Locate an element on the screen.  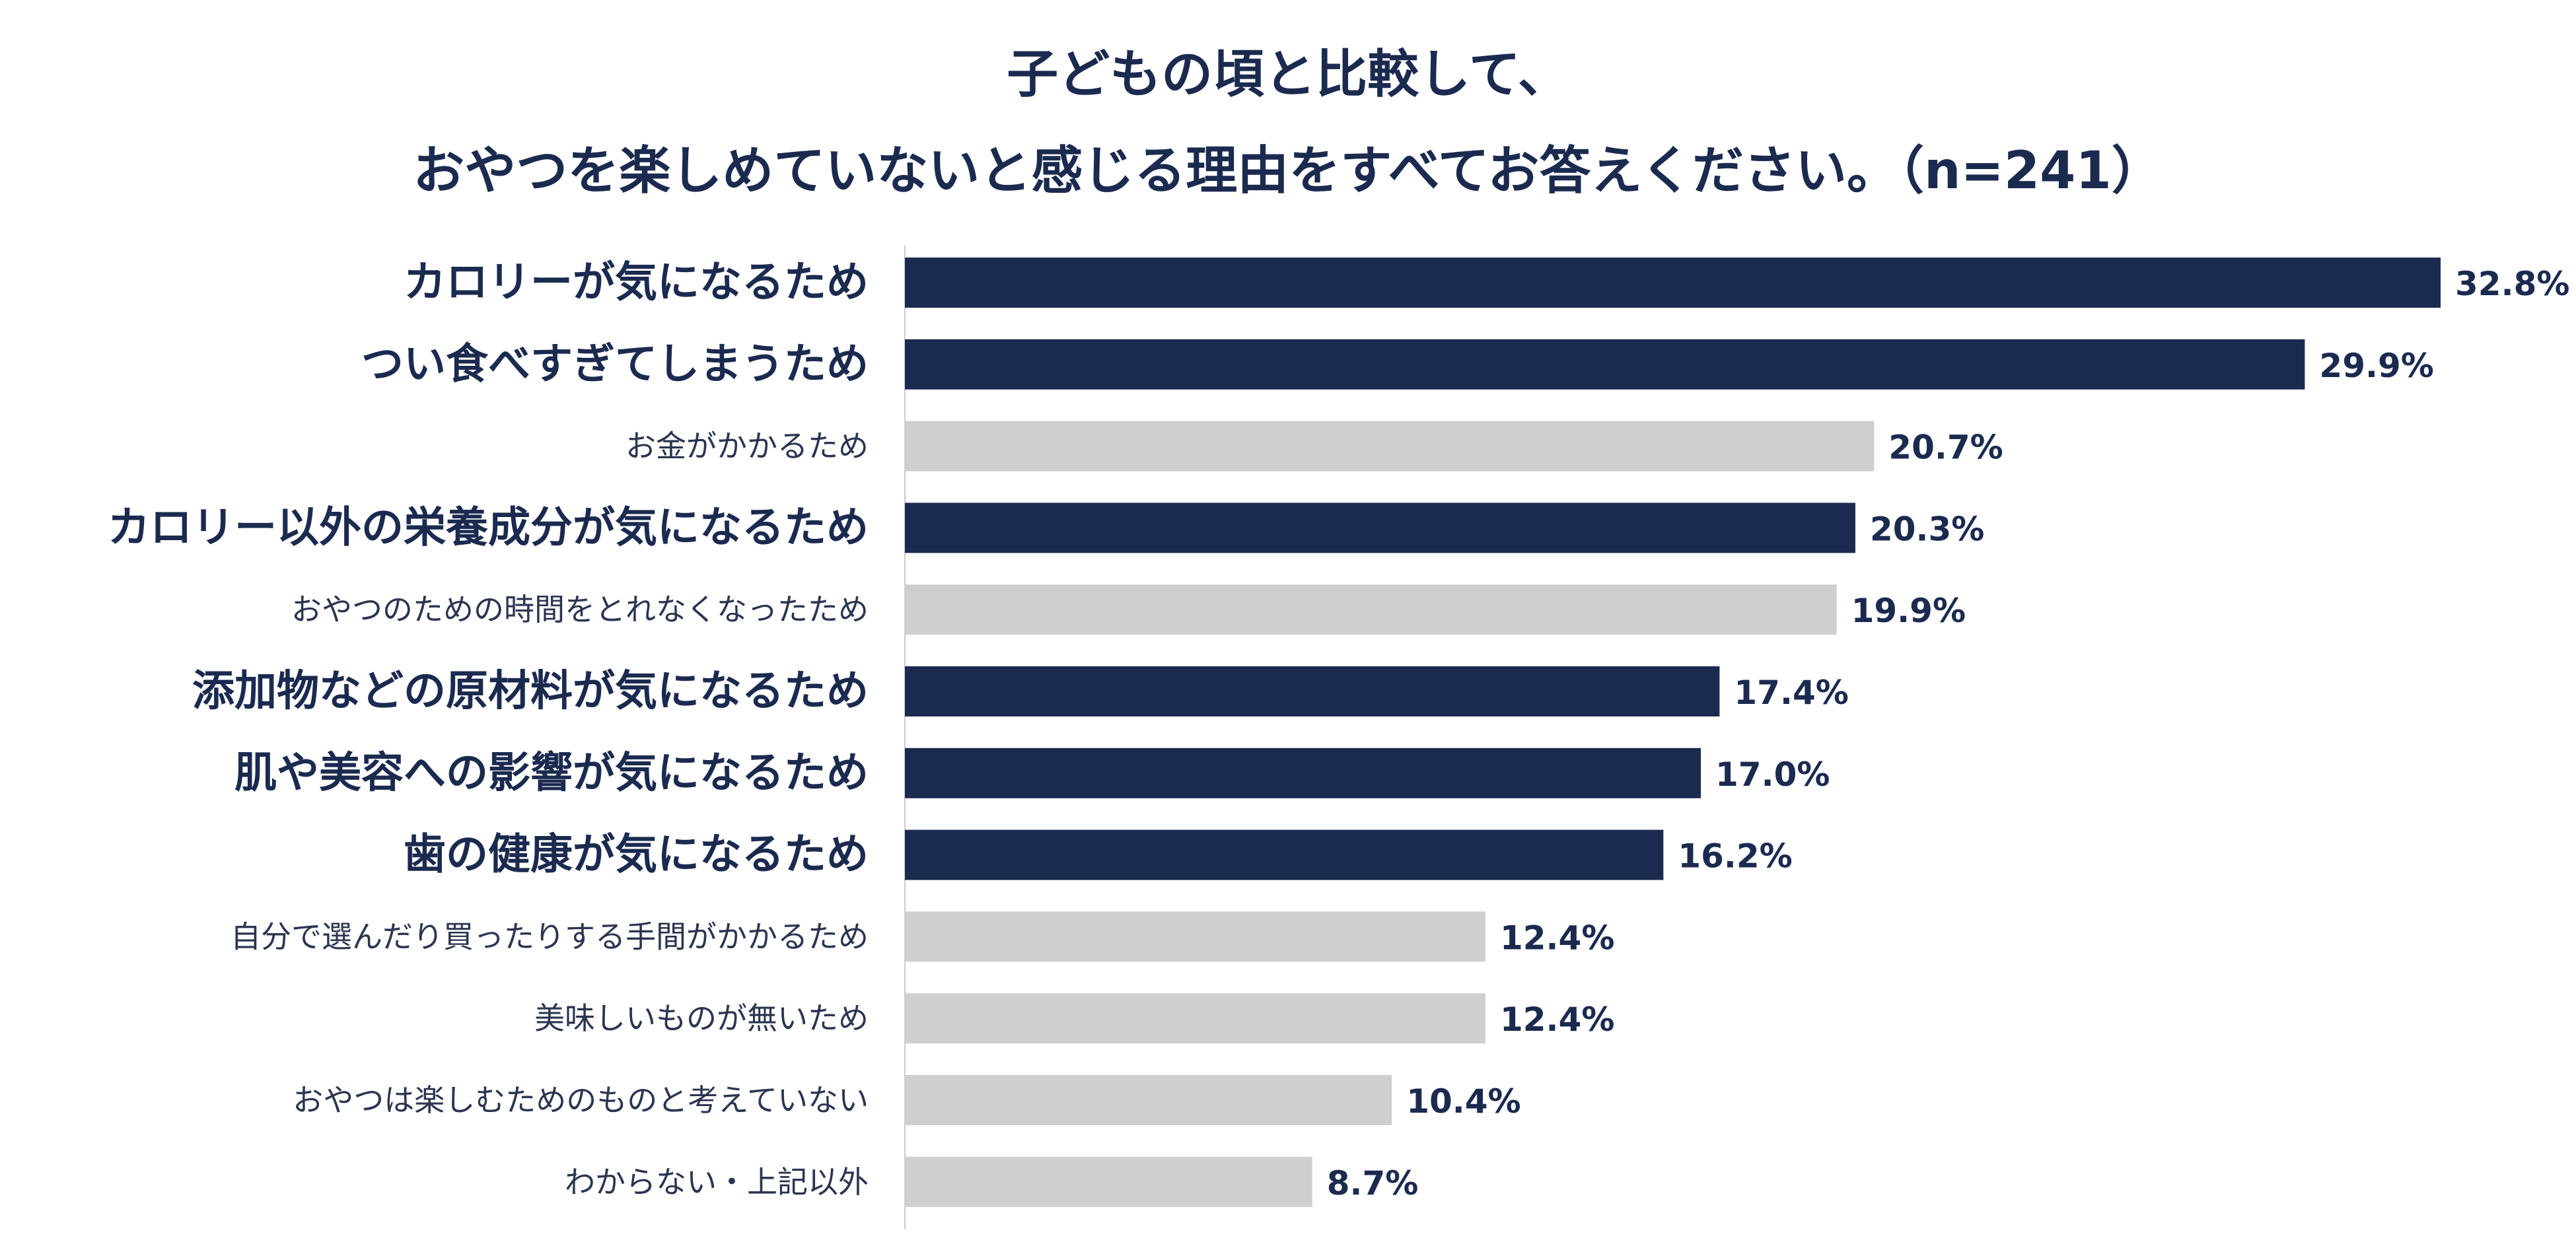
category-label: 歯の健康が気になるため is located at coordinates (637, 855).